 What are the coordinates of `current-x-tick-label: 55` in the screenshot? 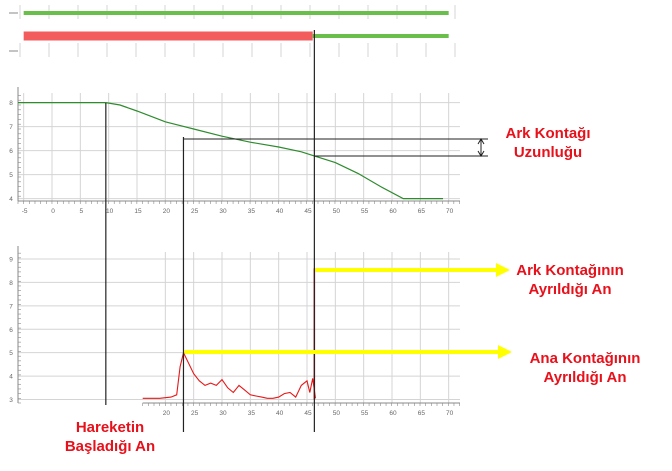 It's located at (365, 413).